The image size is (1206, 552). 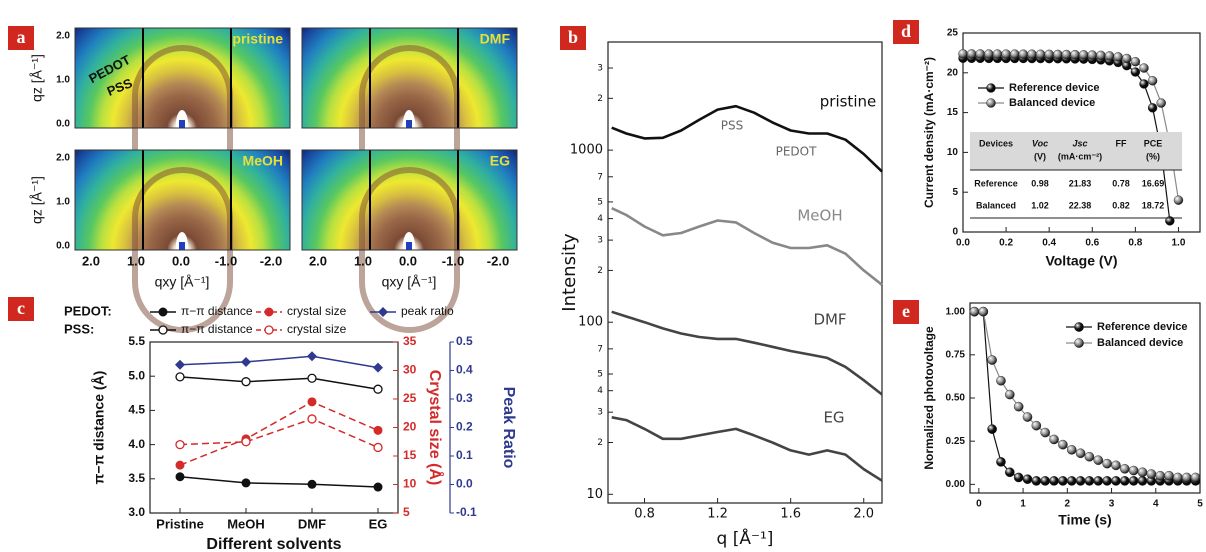 I want to click on y-axis-title: Intensity, so click(x=569, y=272).